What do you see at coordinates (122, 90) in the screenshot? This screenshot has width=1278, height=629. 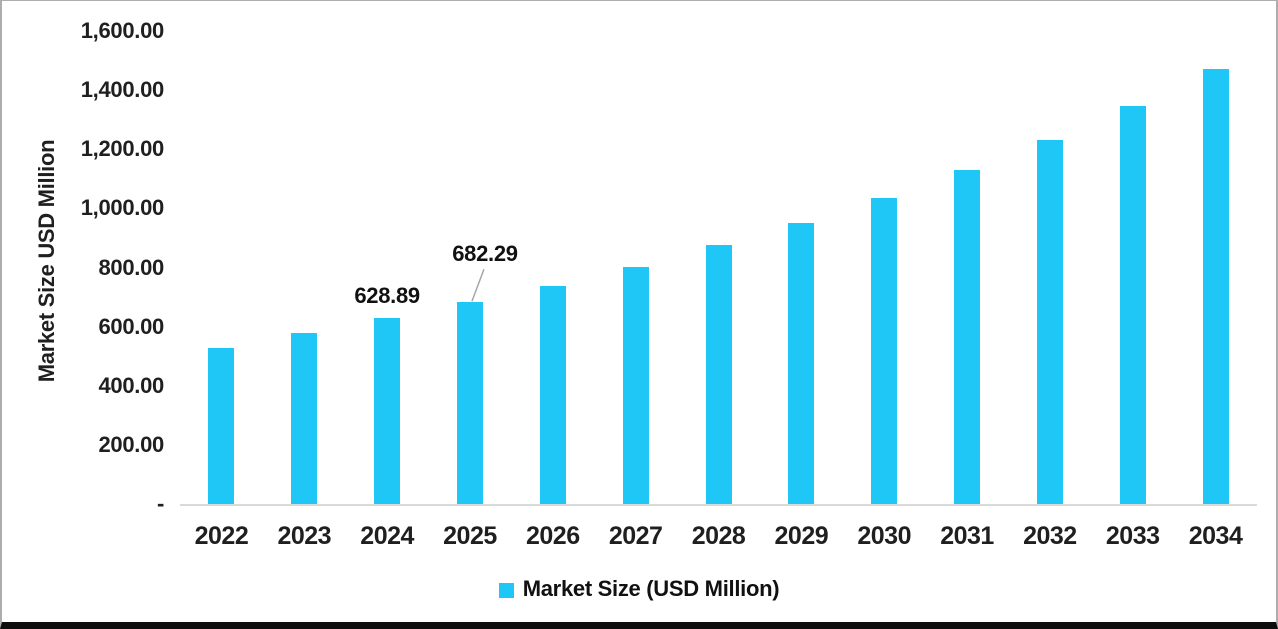 I see `y-tick-label: 1,400.00` at bounding box center [122, 90].